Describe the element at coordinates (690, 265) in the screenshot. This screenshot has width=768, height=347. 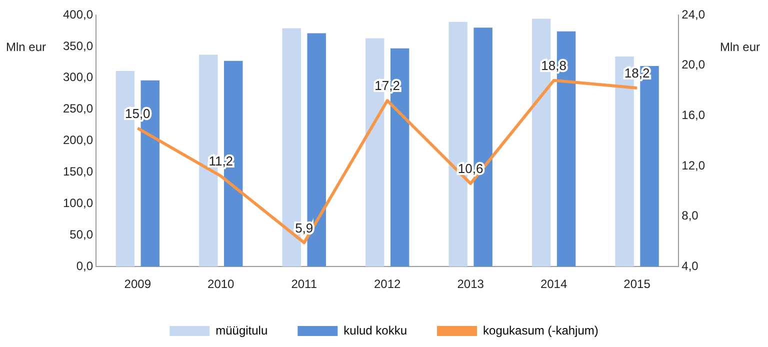
I see `y2-tick-label: 4,0` at that location.